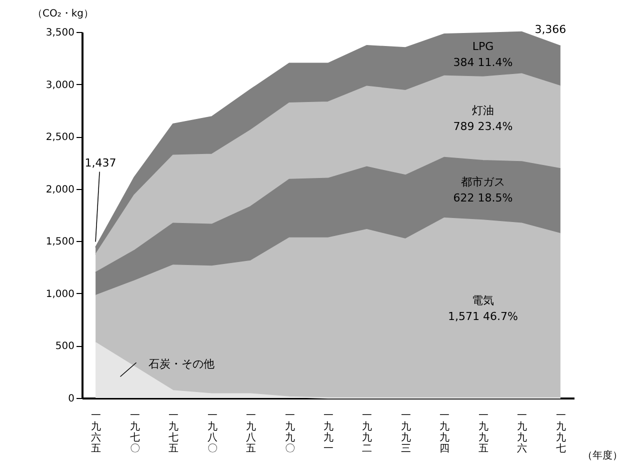  I want to click on series-label: 電気, so click(483, 301).